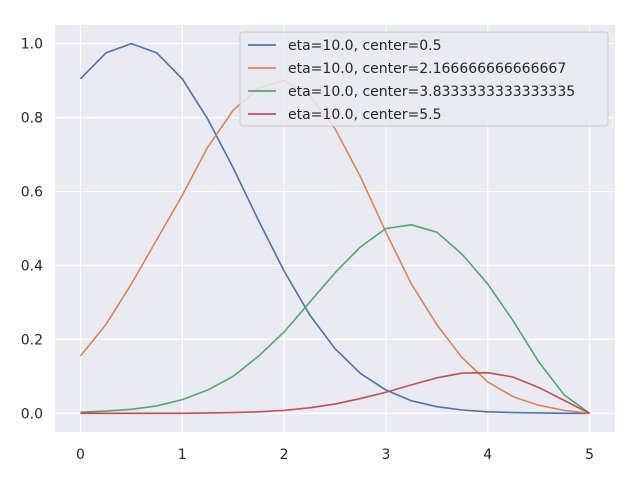  Describe the element at coordinates (365, 46) in the screenshot. I see `legend-label: eta=10.0, center=0.5` at that location.